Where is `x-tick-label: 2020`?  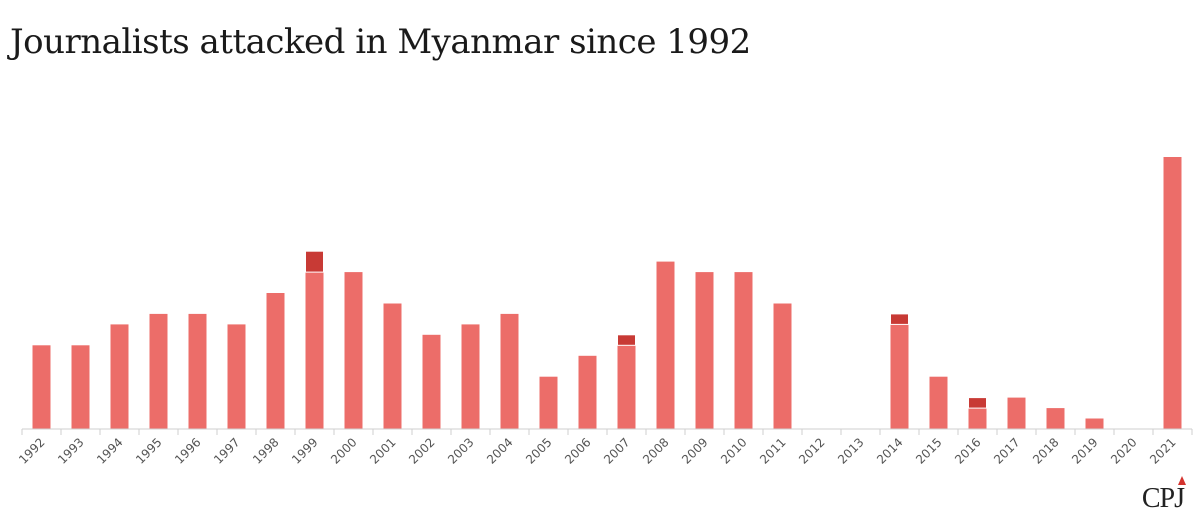 x-tick-label: 2020 is located at coordinates (1123, 450).